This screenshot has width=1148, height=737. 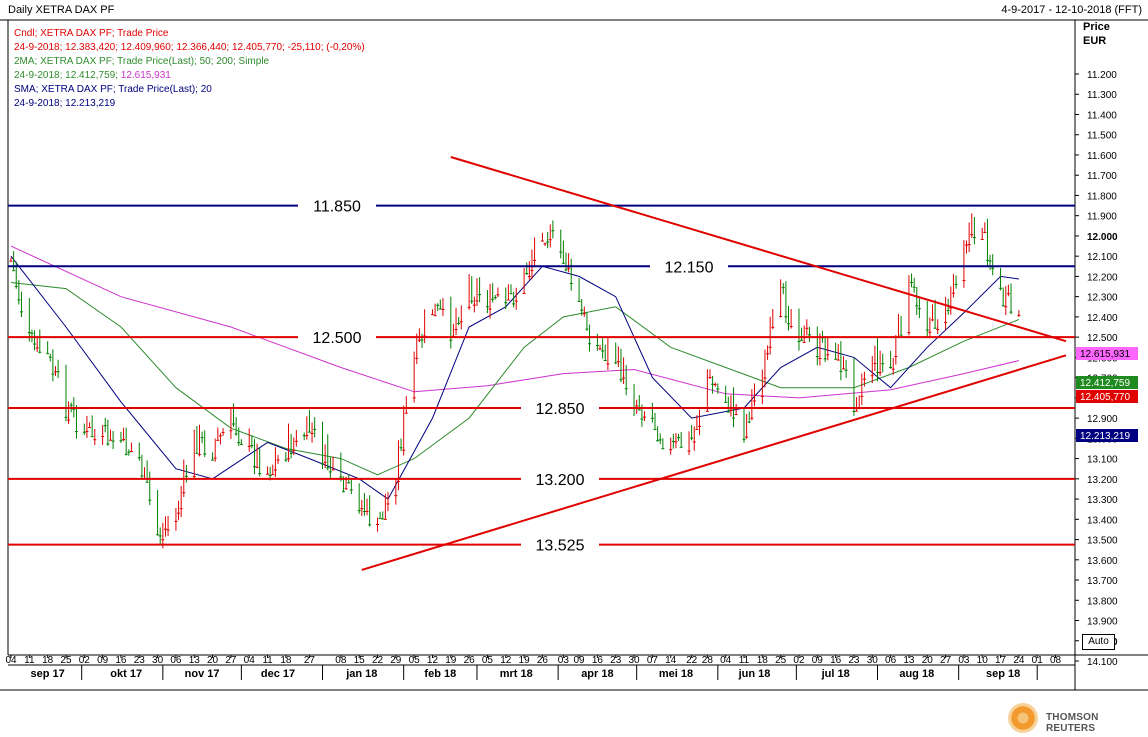 What do you see at coordinates (1001, 660) in the screenshot?
I see `x-tick-label: 17` at bounding box center [1001, 660].